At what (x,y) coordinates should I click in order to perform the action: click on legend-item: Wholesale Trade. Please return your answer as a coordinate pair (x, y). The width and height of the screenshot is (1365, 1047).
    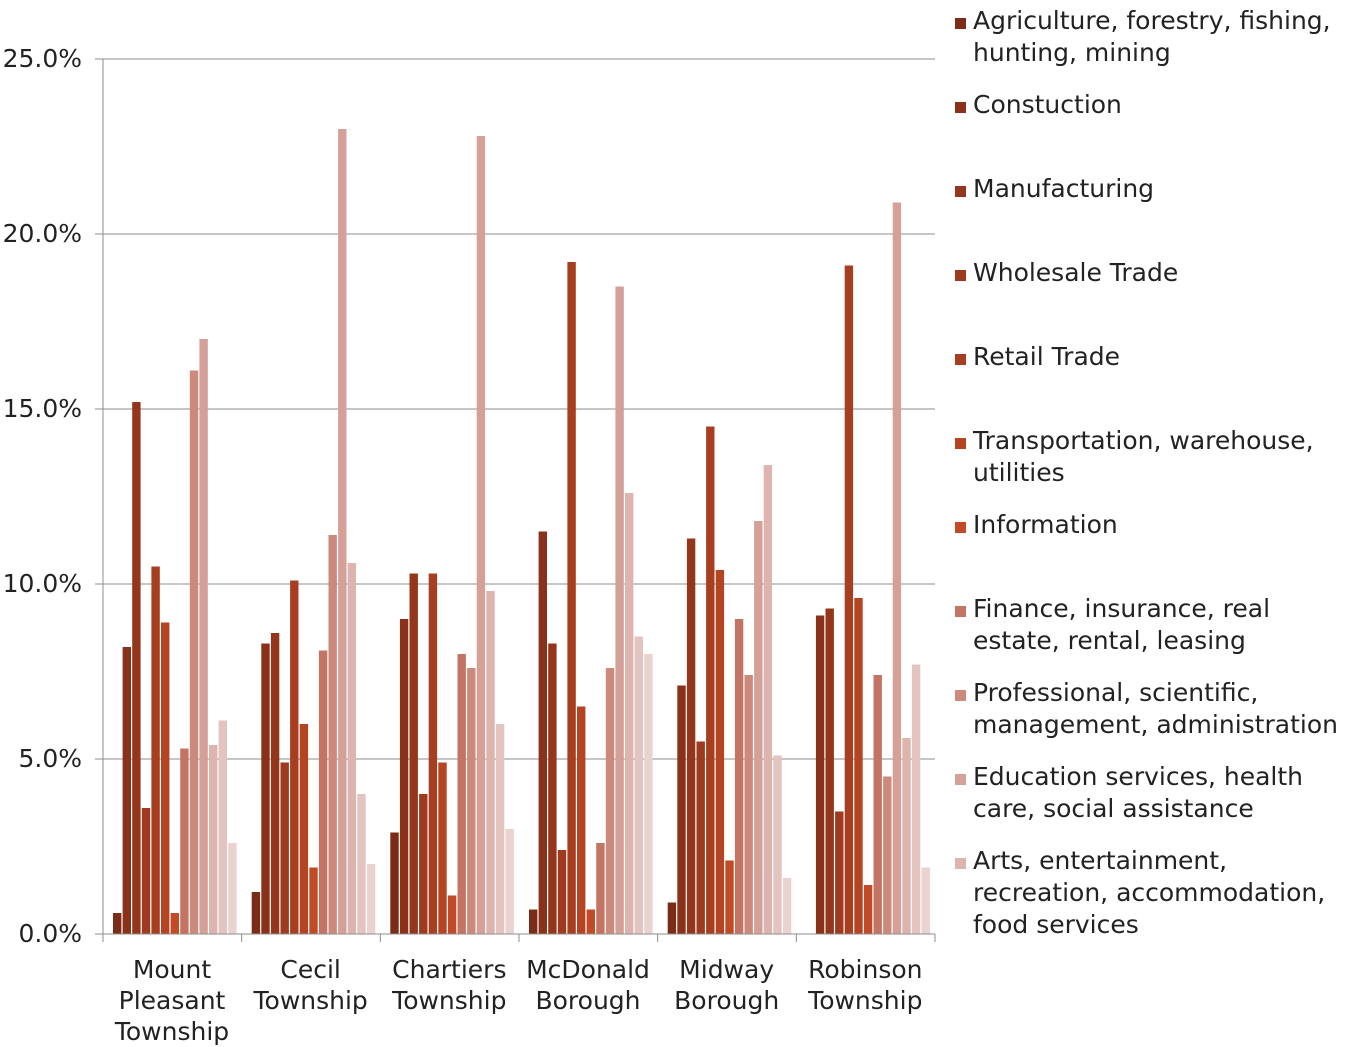
    Looking at the image, I should click on (1066, 273).